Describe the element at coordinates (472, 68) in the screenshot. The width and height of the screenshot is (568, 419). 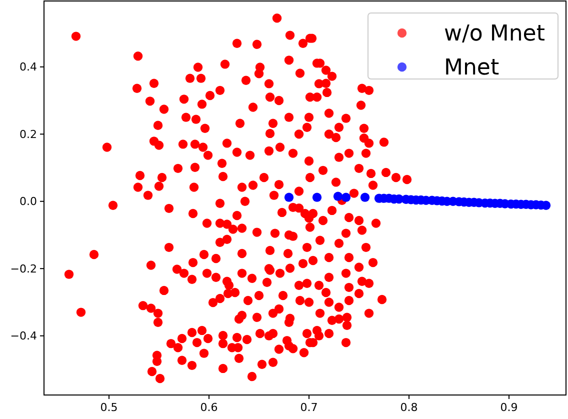
I see `legend-label: Mnet` at that location.